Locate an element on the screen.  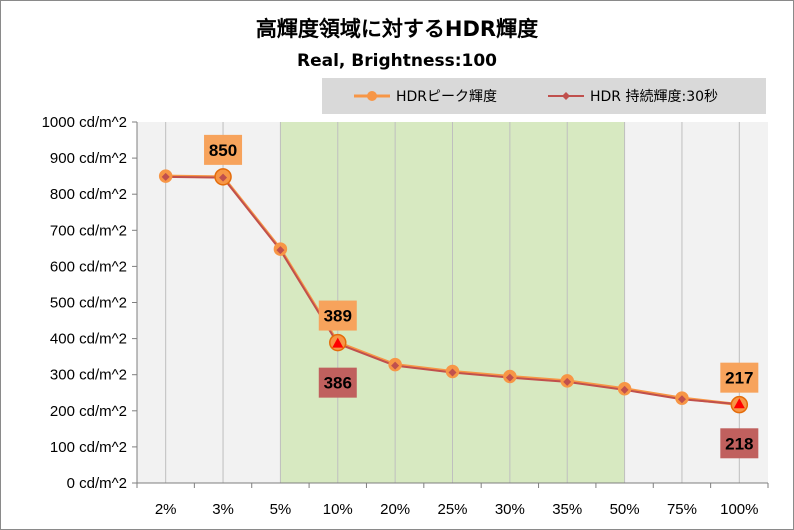
data-label-hdr-peak: 850 is located at coordinates (223, 150).